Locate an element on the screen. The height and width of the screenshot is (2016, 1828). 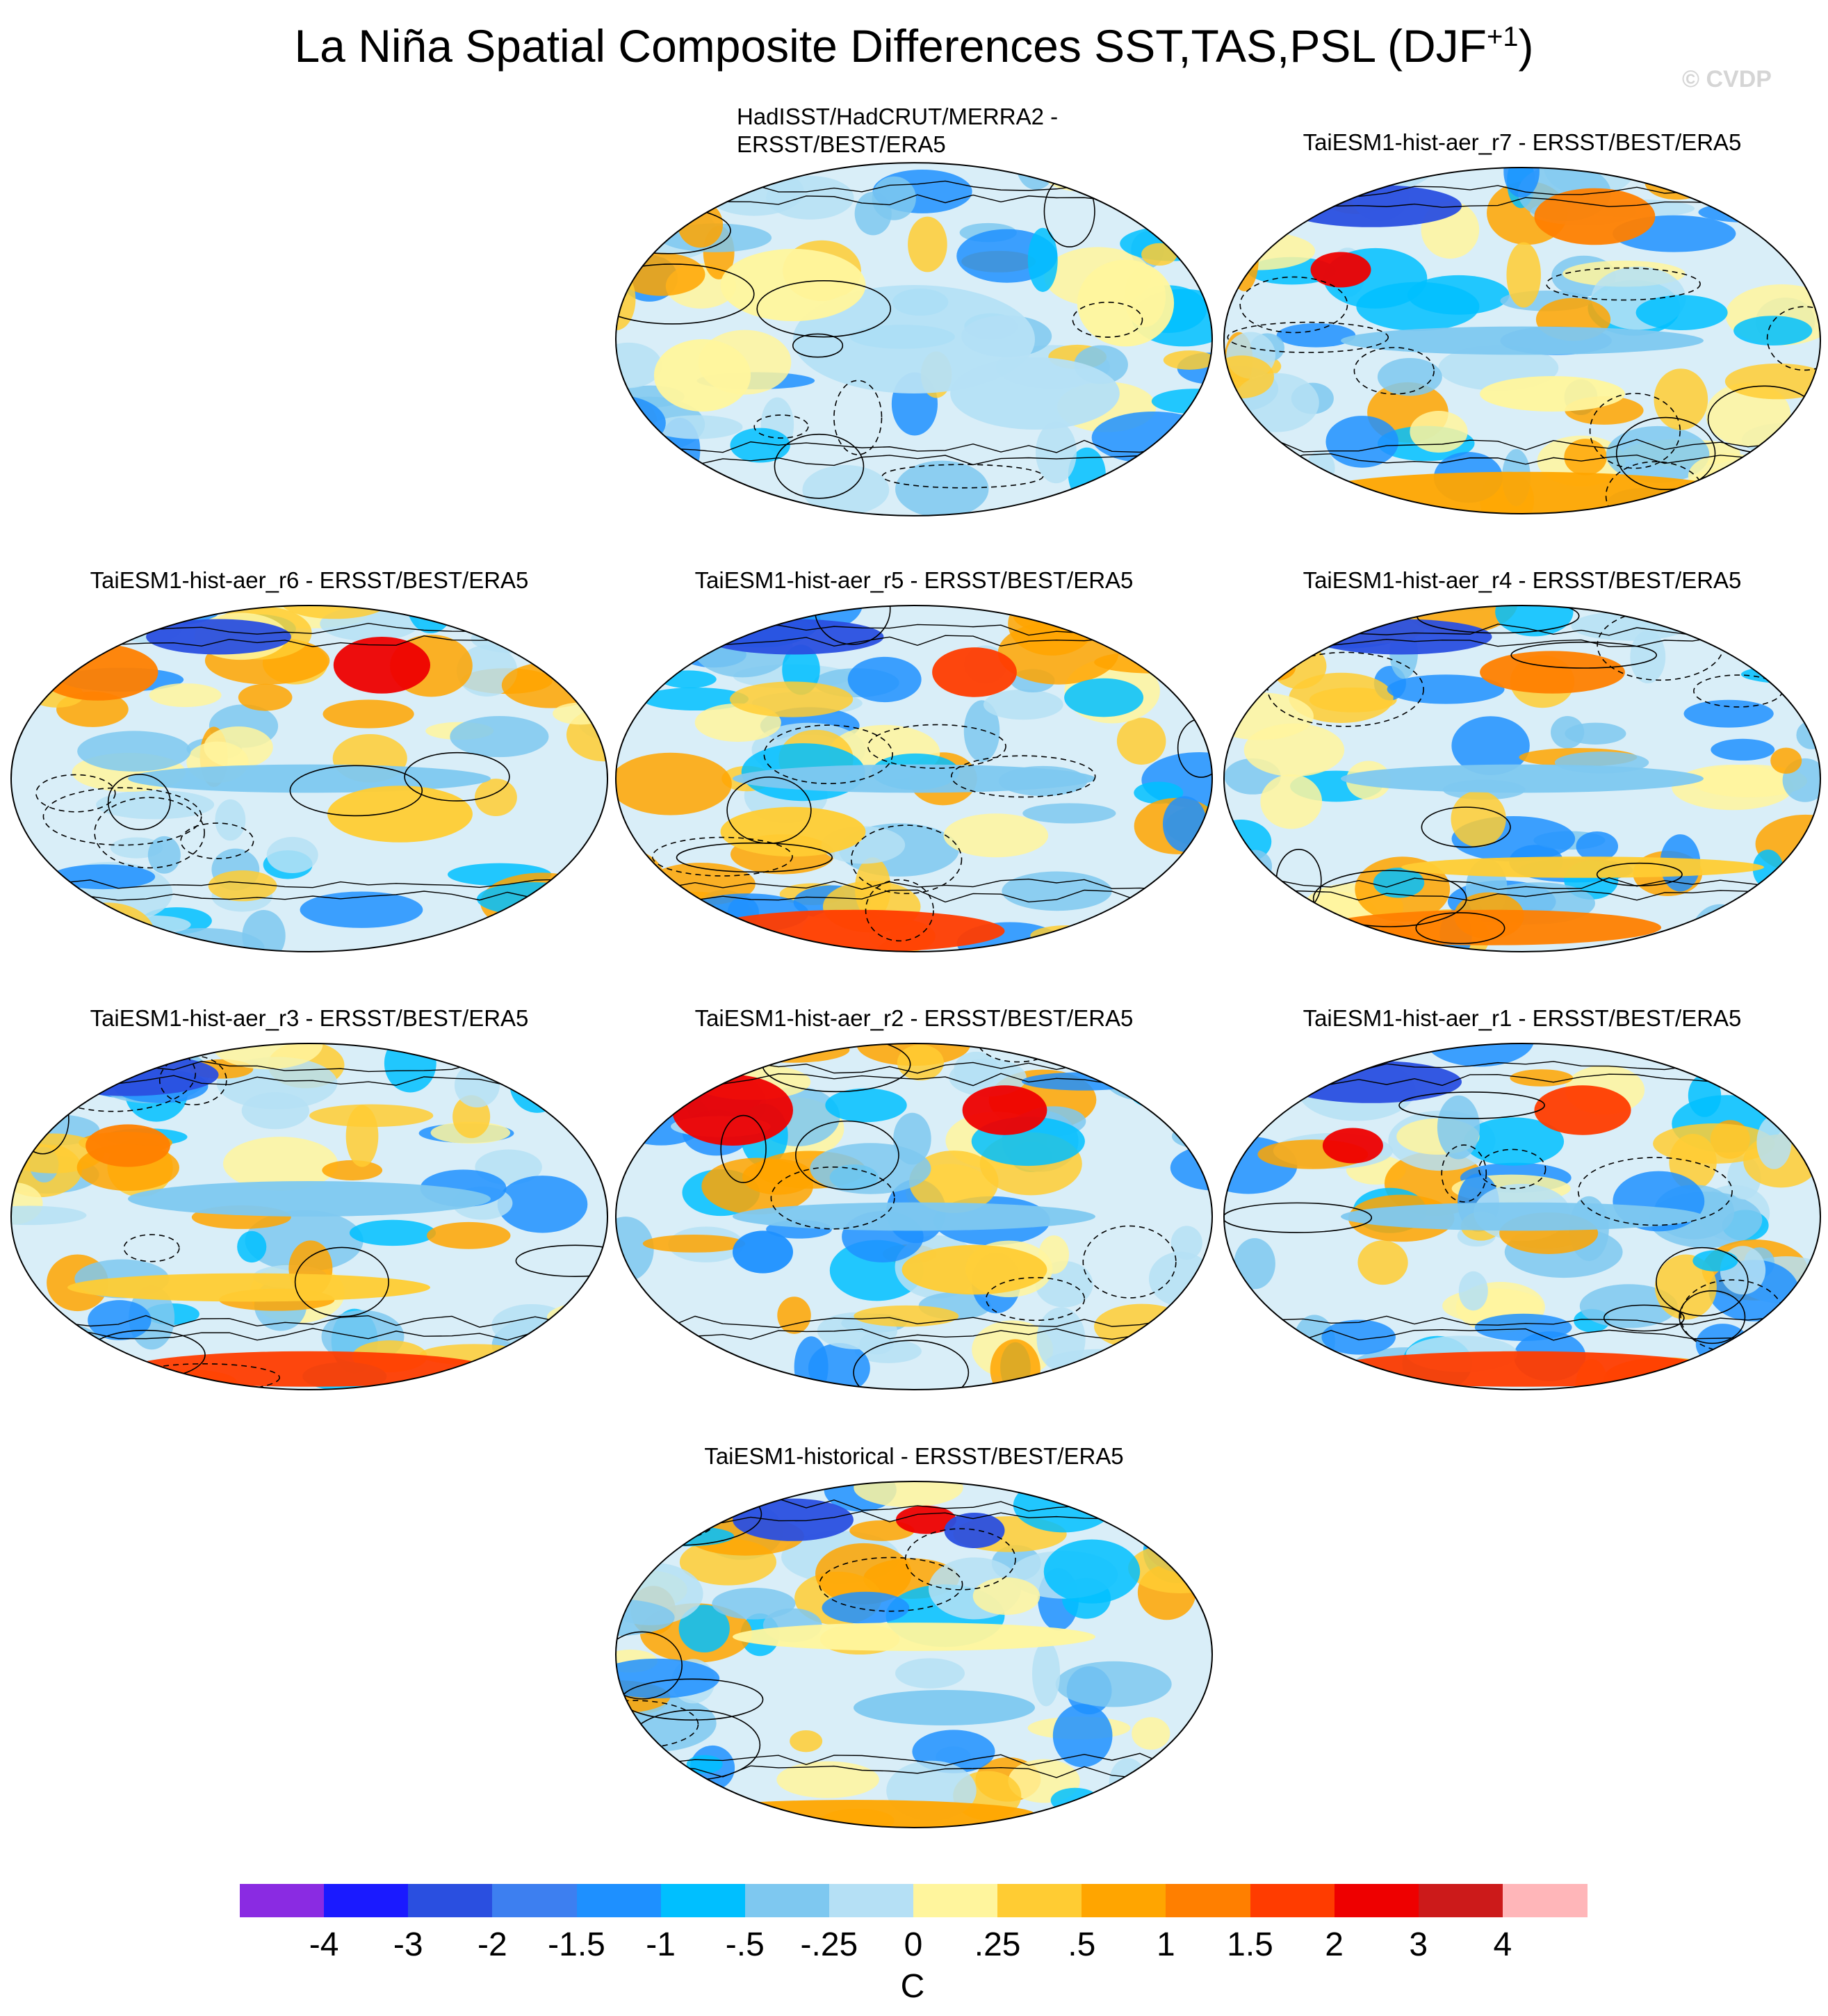
panel-title-r6: TaiESM1-hist-aer_r6 - ERSST/BEST/ERA5 is located at coordinates (309, 580).